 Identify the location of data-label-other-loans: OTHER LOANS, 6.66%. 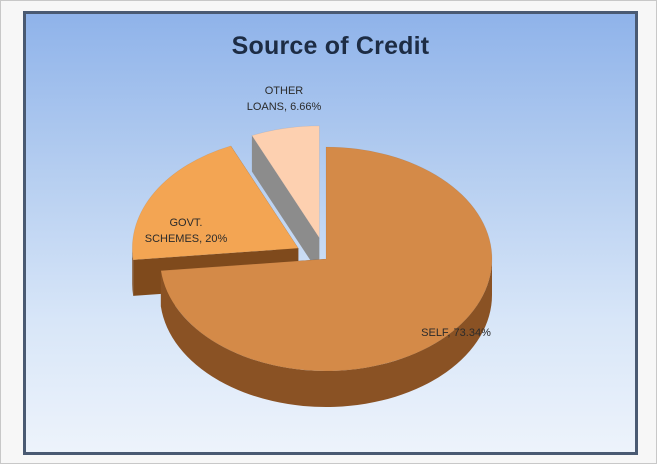
(284, 99).